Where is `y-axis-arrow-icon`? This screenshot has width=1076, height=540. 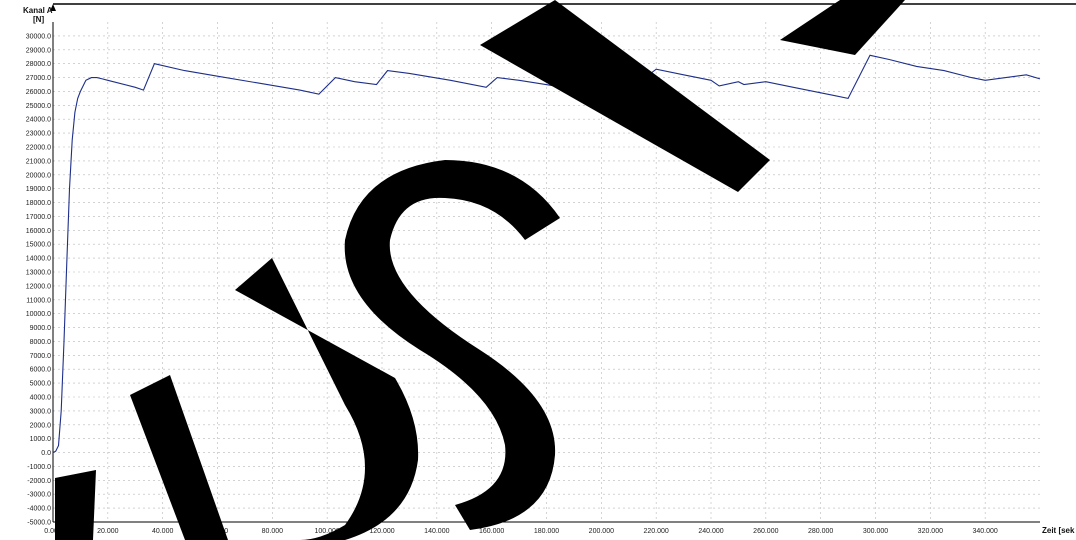
y-axis-arrow-icon is located at coordinates (53, 7).